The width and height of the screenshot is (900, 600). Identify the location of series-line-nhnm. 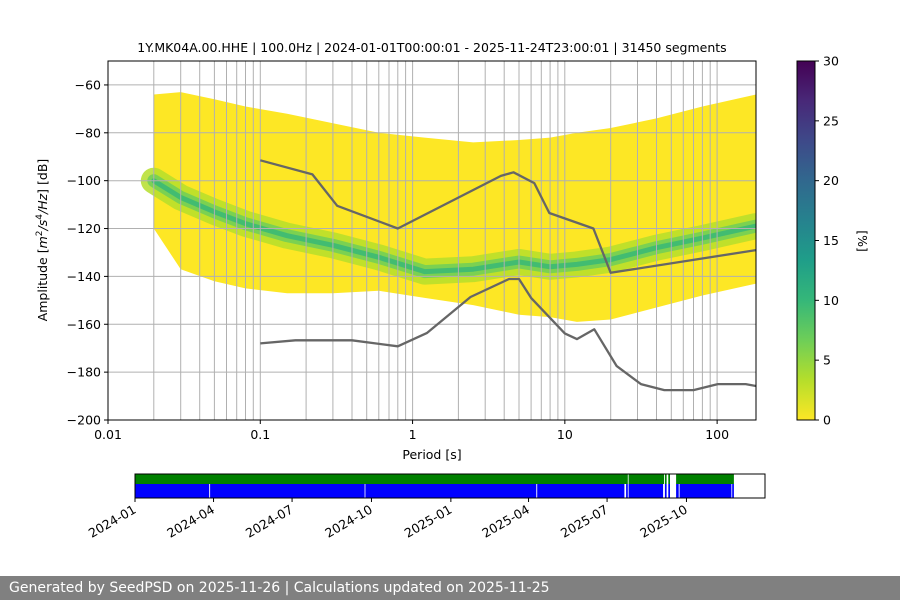
(507, 216).